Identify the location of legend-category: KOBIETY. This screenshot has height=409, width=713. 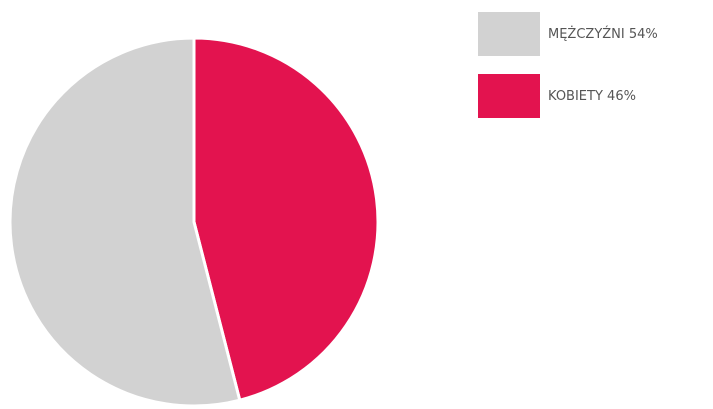
(575, 96).